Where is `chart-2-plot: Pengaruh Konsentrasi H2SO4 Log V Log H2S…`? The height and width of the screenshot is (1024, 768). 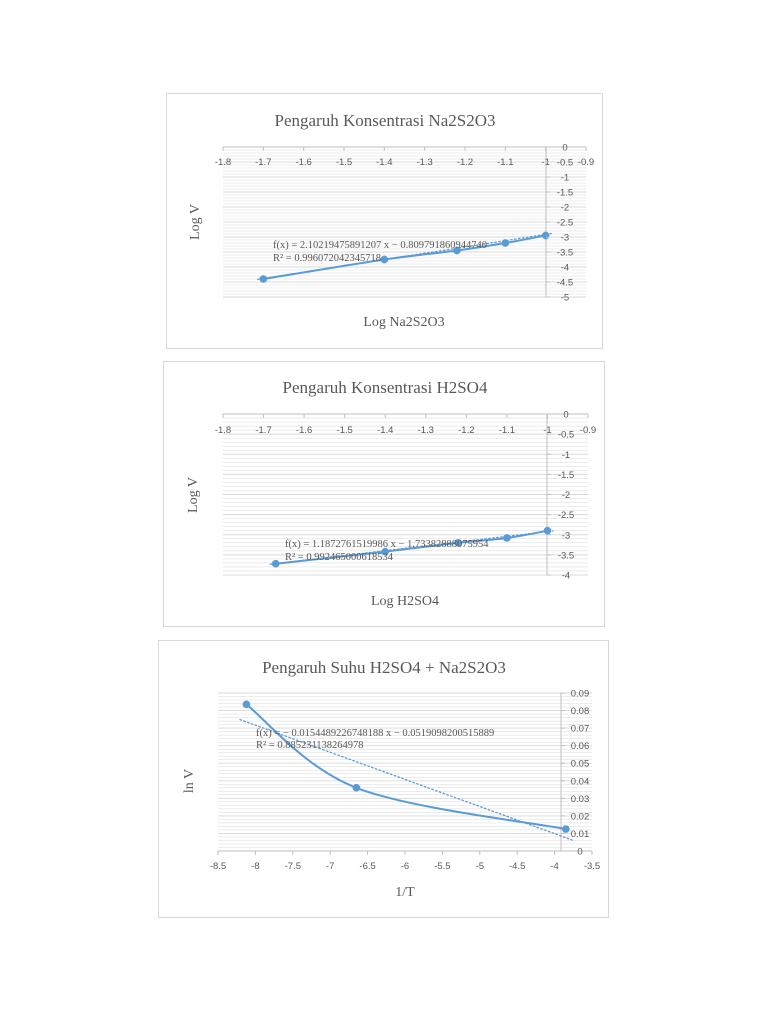 chart-2-plot: Pengaruh Konsentrasi H2SO4 Log V Log H2S… is located at coordinates (391, 493).